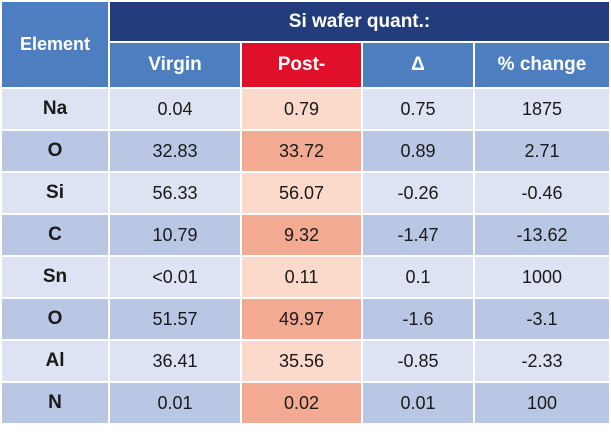 The image size is (611, 434). What do you see at coordinates (176, 152) in the screenshot?
I see `cell-virgin: 32.83` at bounding box center [176, 152].